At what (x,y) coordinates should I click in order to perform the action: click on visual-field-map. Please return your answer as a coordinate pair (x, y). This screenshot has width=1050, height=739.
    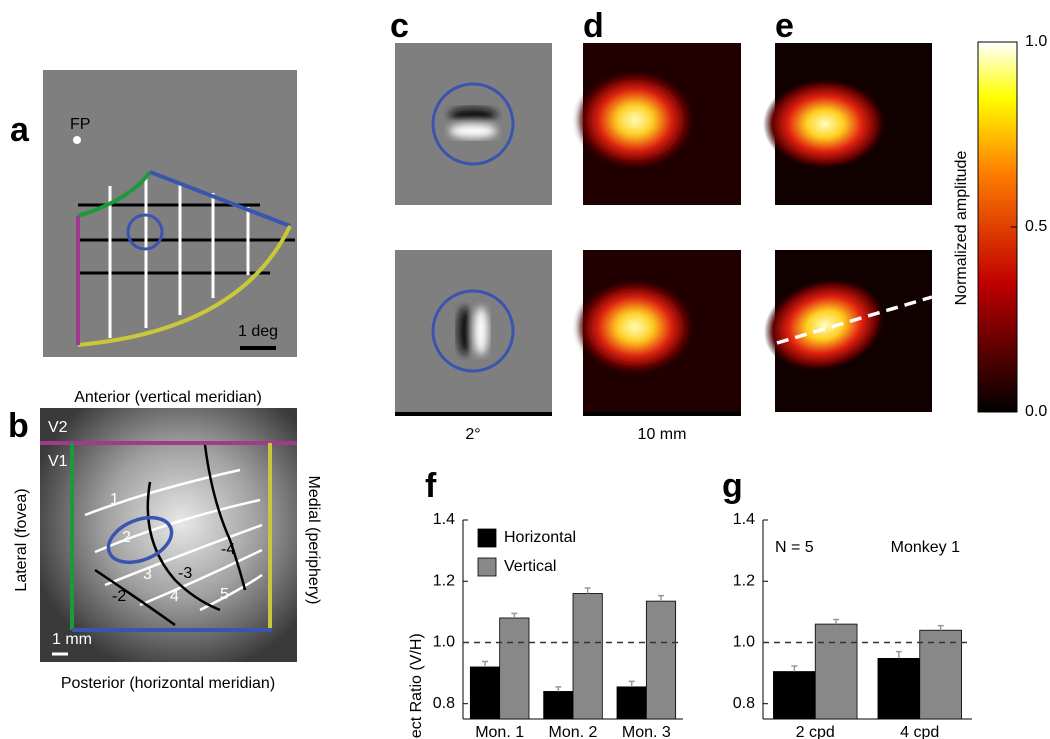
    Looking at the image, I should click on (170, 213).